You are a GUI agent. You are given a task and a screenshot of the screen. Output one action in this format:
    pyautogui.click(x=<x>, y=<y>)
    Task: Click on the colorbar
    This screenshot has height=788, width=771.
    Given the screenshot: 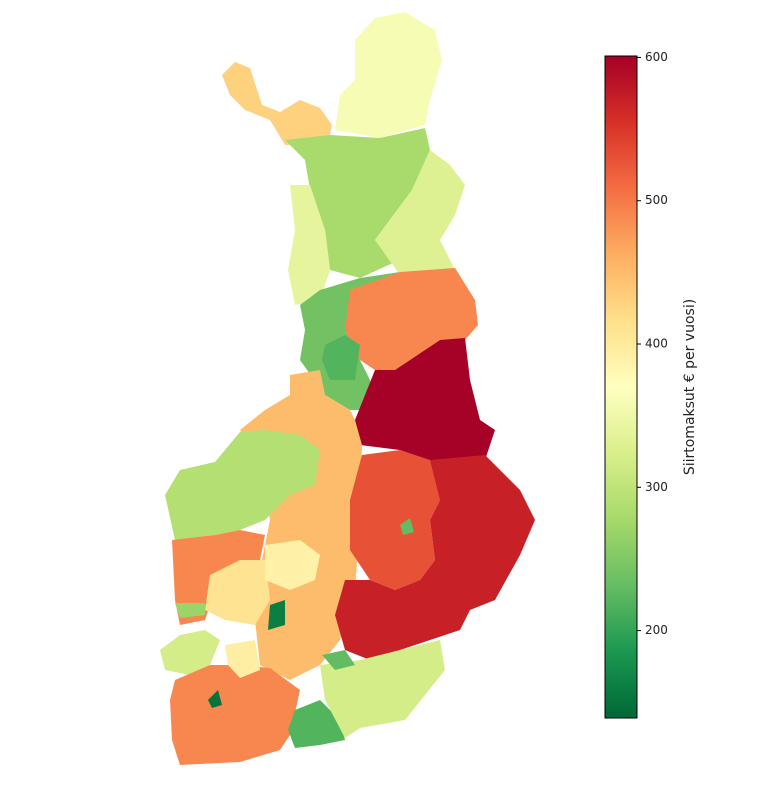 What is the action you would take?
    pyautogui.click(x=621, y=387)
    